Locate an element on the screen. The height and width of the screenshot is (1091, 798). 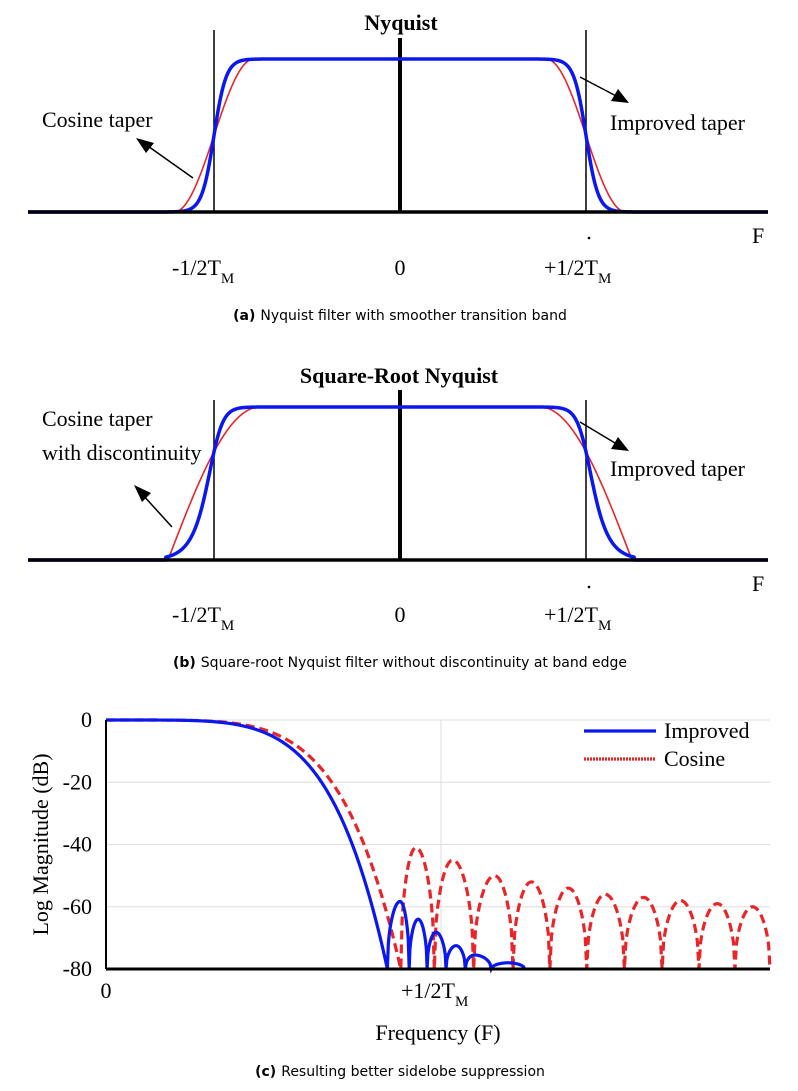
panel-a-left-arrow-shaft is located at coordinates (169, 161).